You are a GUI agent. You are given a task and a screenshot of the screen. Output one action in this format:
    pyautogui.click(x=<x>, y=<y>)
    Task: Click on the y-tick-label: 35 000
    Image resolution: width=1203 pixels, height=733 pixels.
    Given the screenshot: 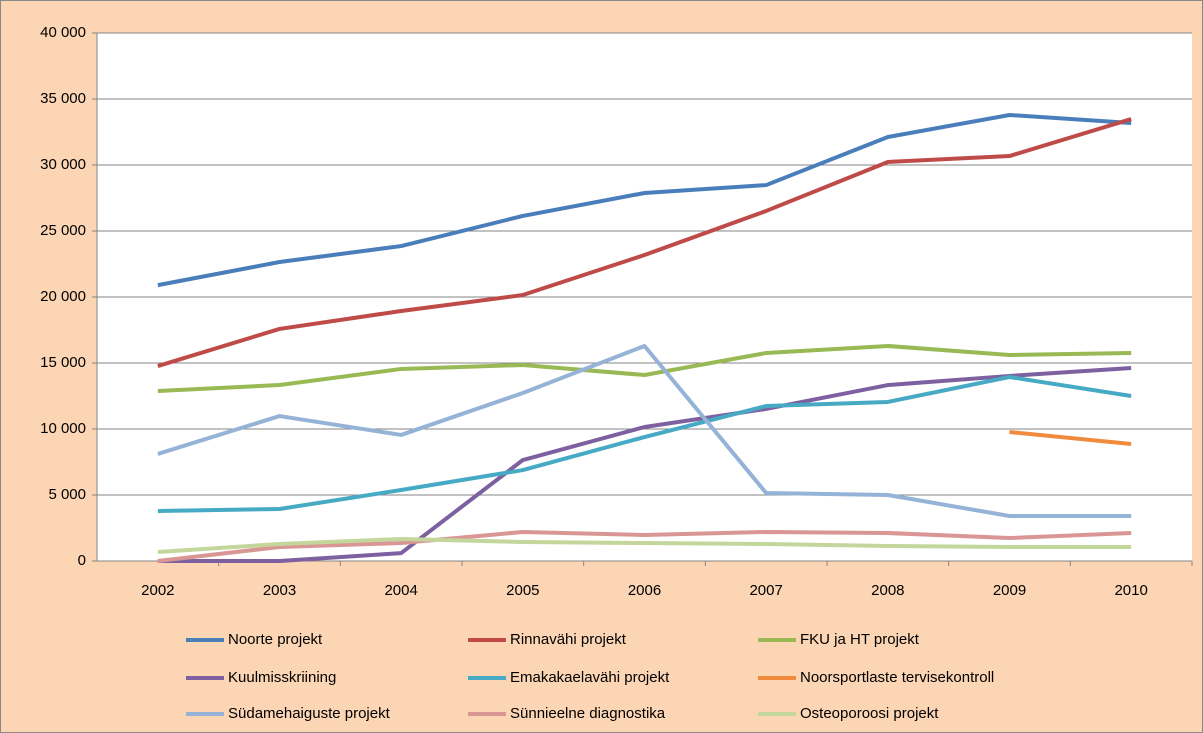 What is the action you would take?
    pyautogui.click(x=63, y=98)
    